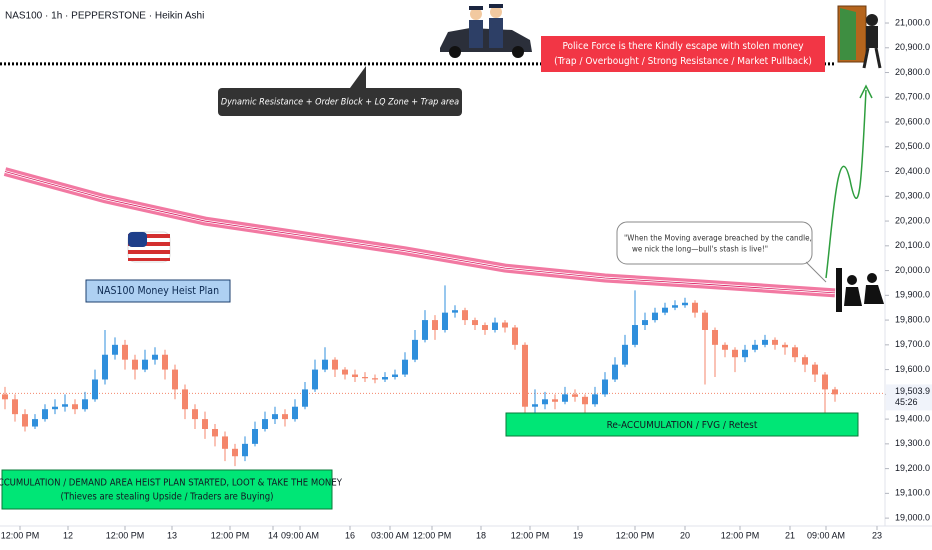  I want to click on y-tick-label: 20,500.0, so click(912, 146).